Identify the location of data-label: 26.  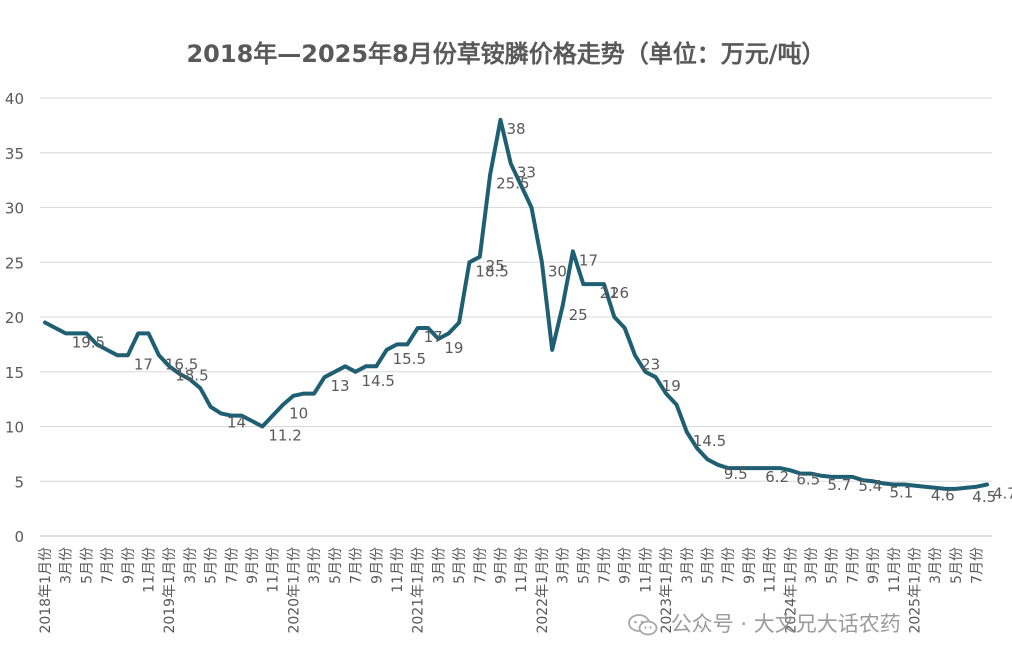
(619, 293).